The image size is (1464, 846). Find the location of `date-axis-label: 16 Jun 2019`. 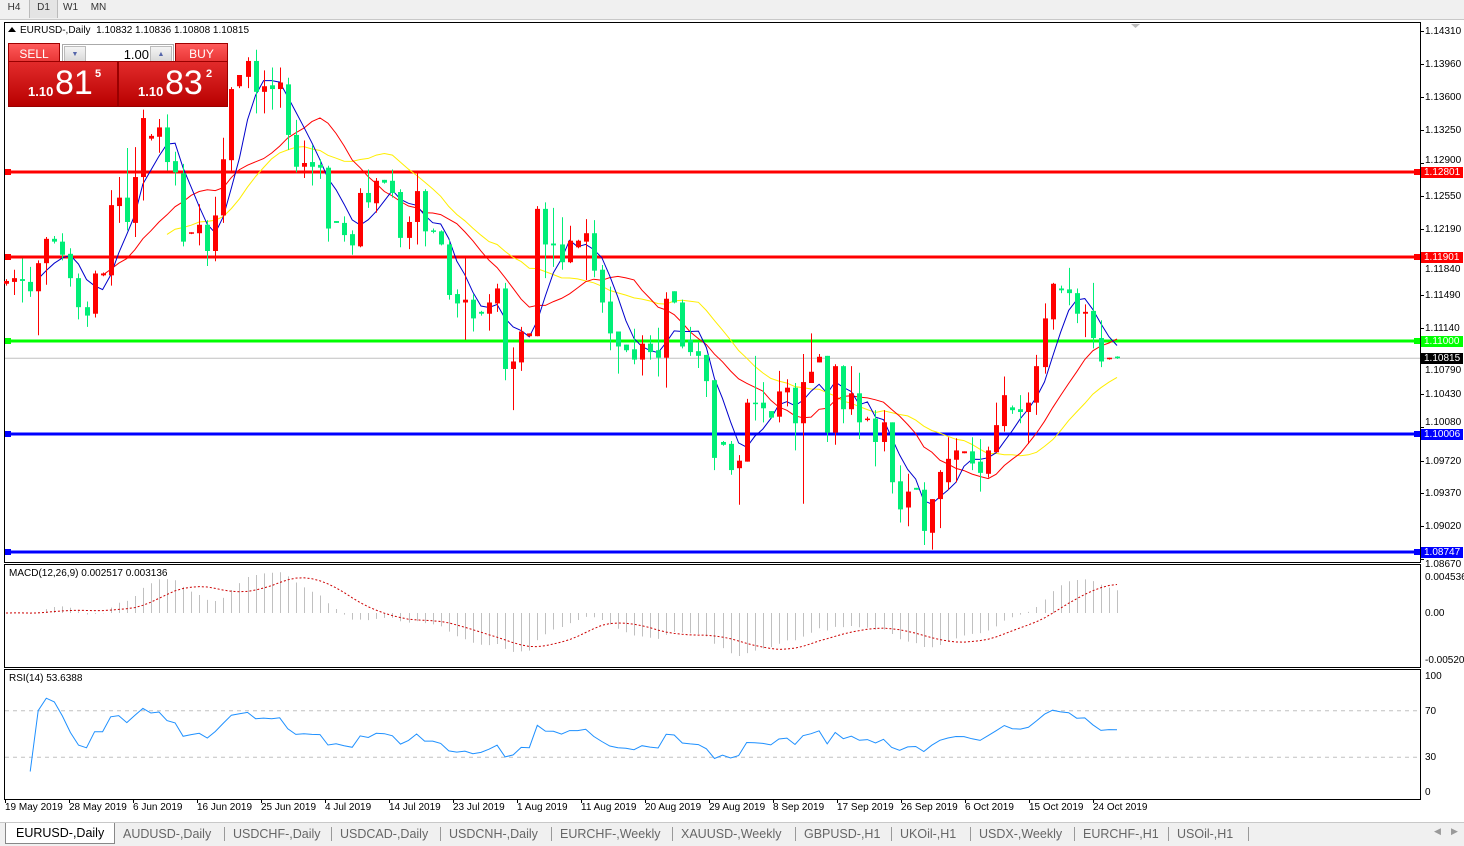

date-axis-label: 16 Jun 2019 is located at coordinates (225, 807).